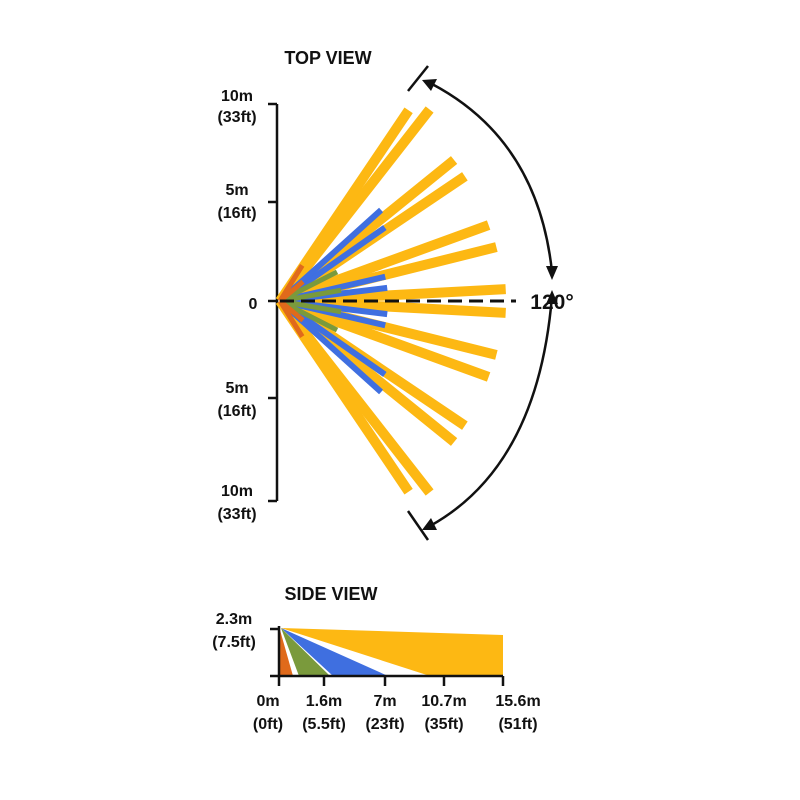 This screenshot has width=800, height=800. I want to click on distance-label-ft: (23ft), so click(384, 724).